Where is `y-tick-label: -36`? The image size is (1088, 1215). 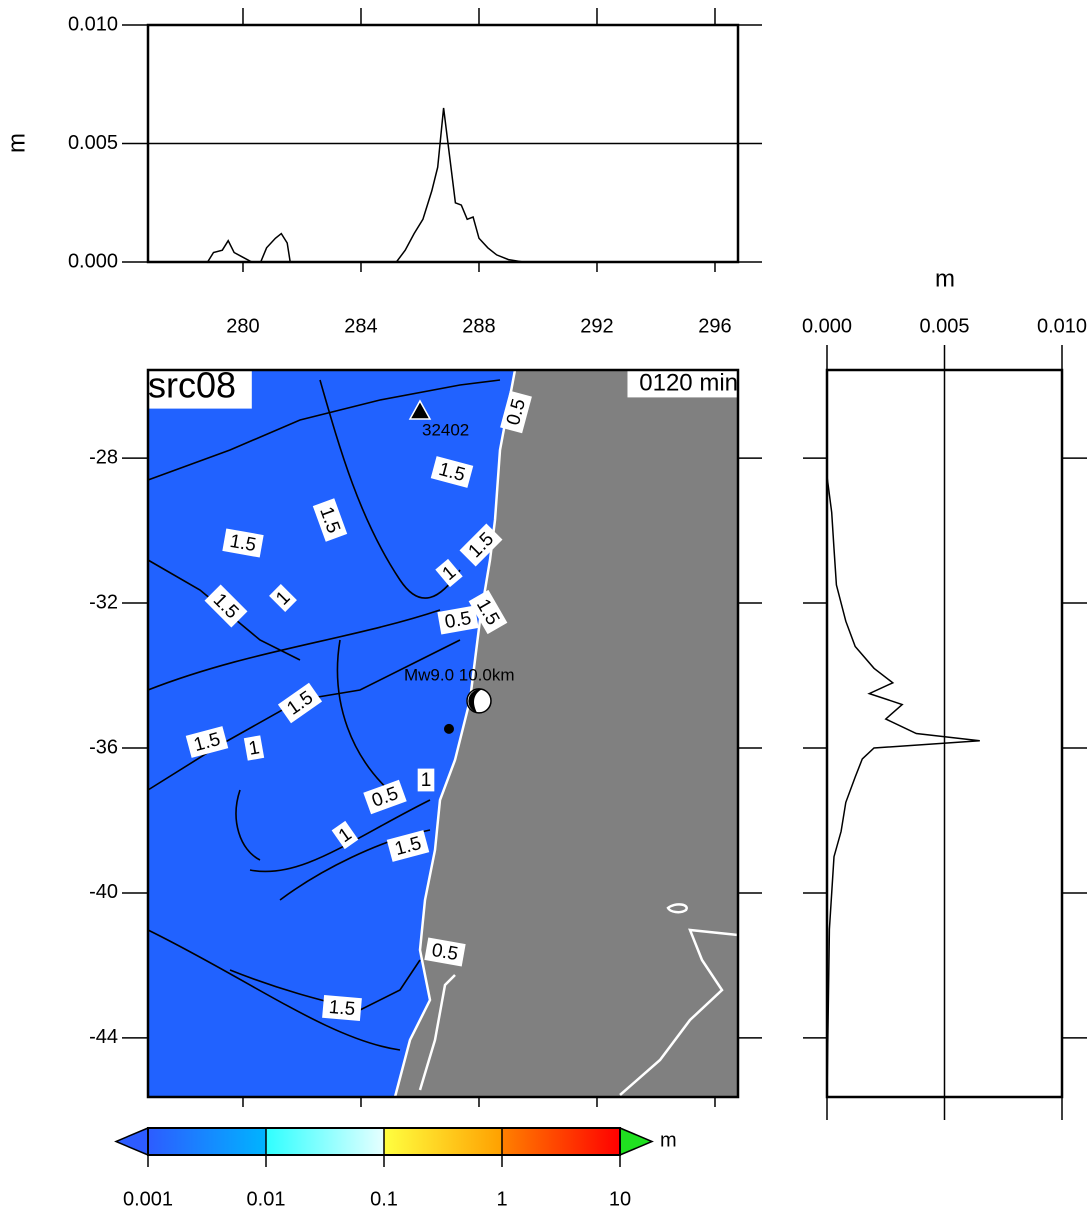 y-tick-label: -36 is located at coordinates (103, 747).